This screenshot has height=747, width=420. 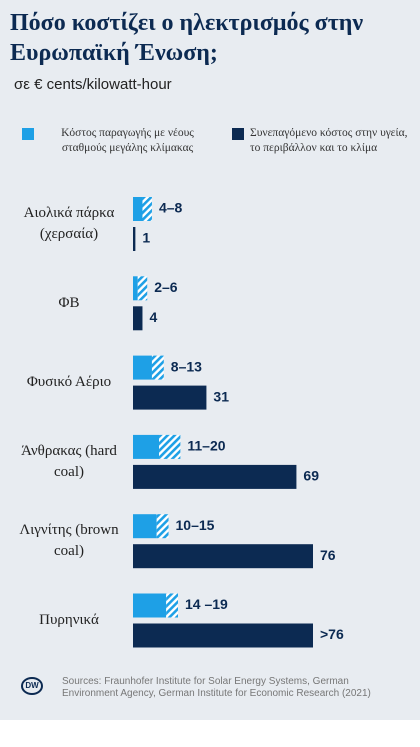 What do you see at coordinates (166, 287) in the screenshot?
I see `value-label: 2–6` at bounding box center [166, 287].